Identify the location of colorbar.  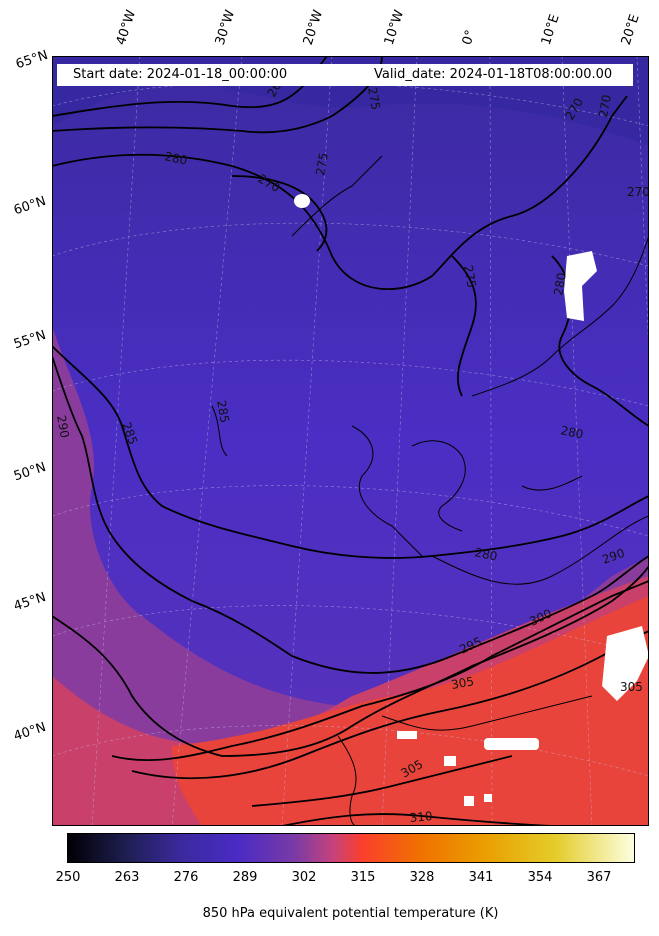
(351, 848).